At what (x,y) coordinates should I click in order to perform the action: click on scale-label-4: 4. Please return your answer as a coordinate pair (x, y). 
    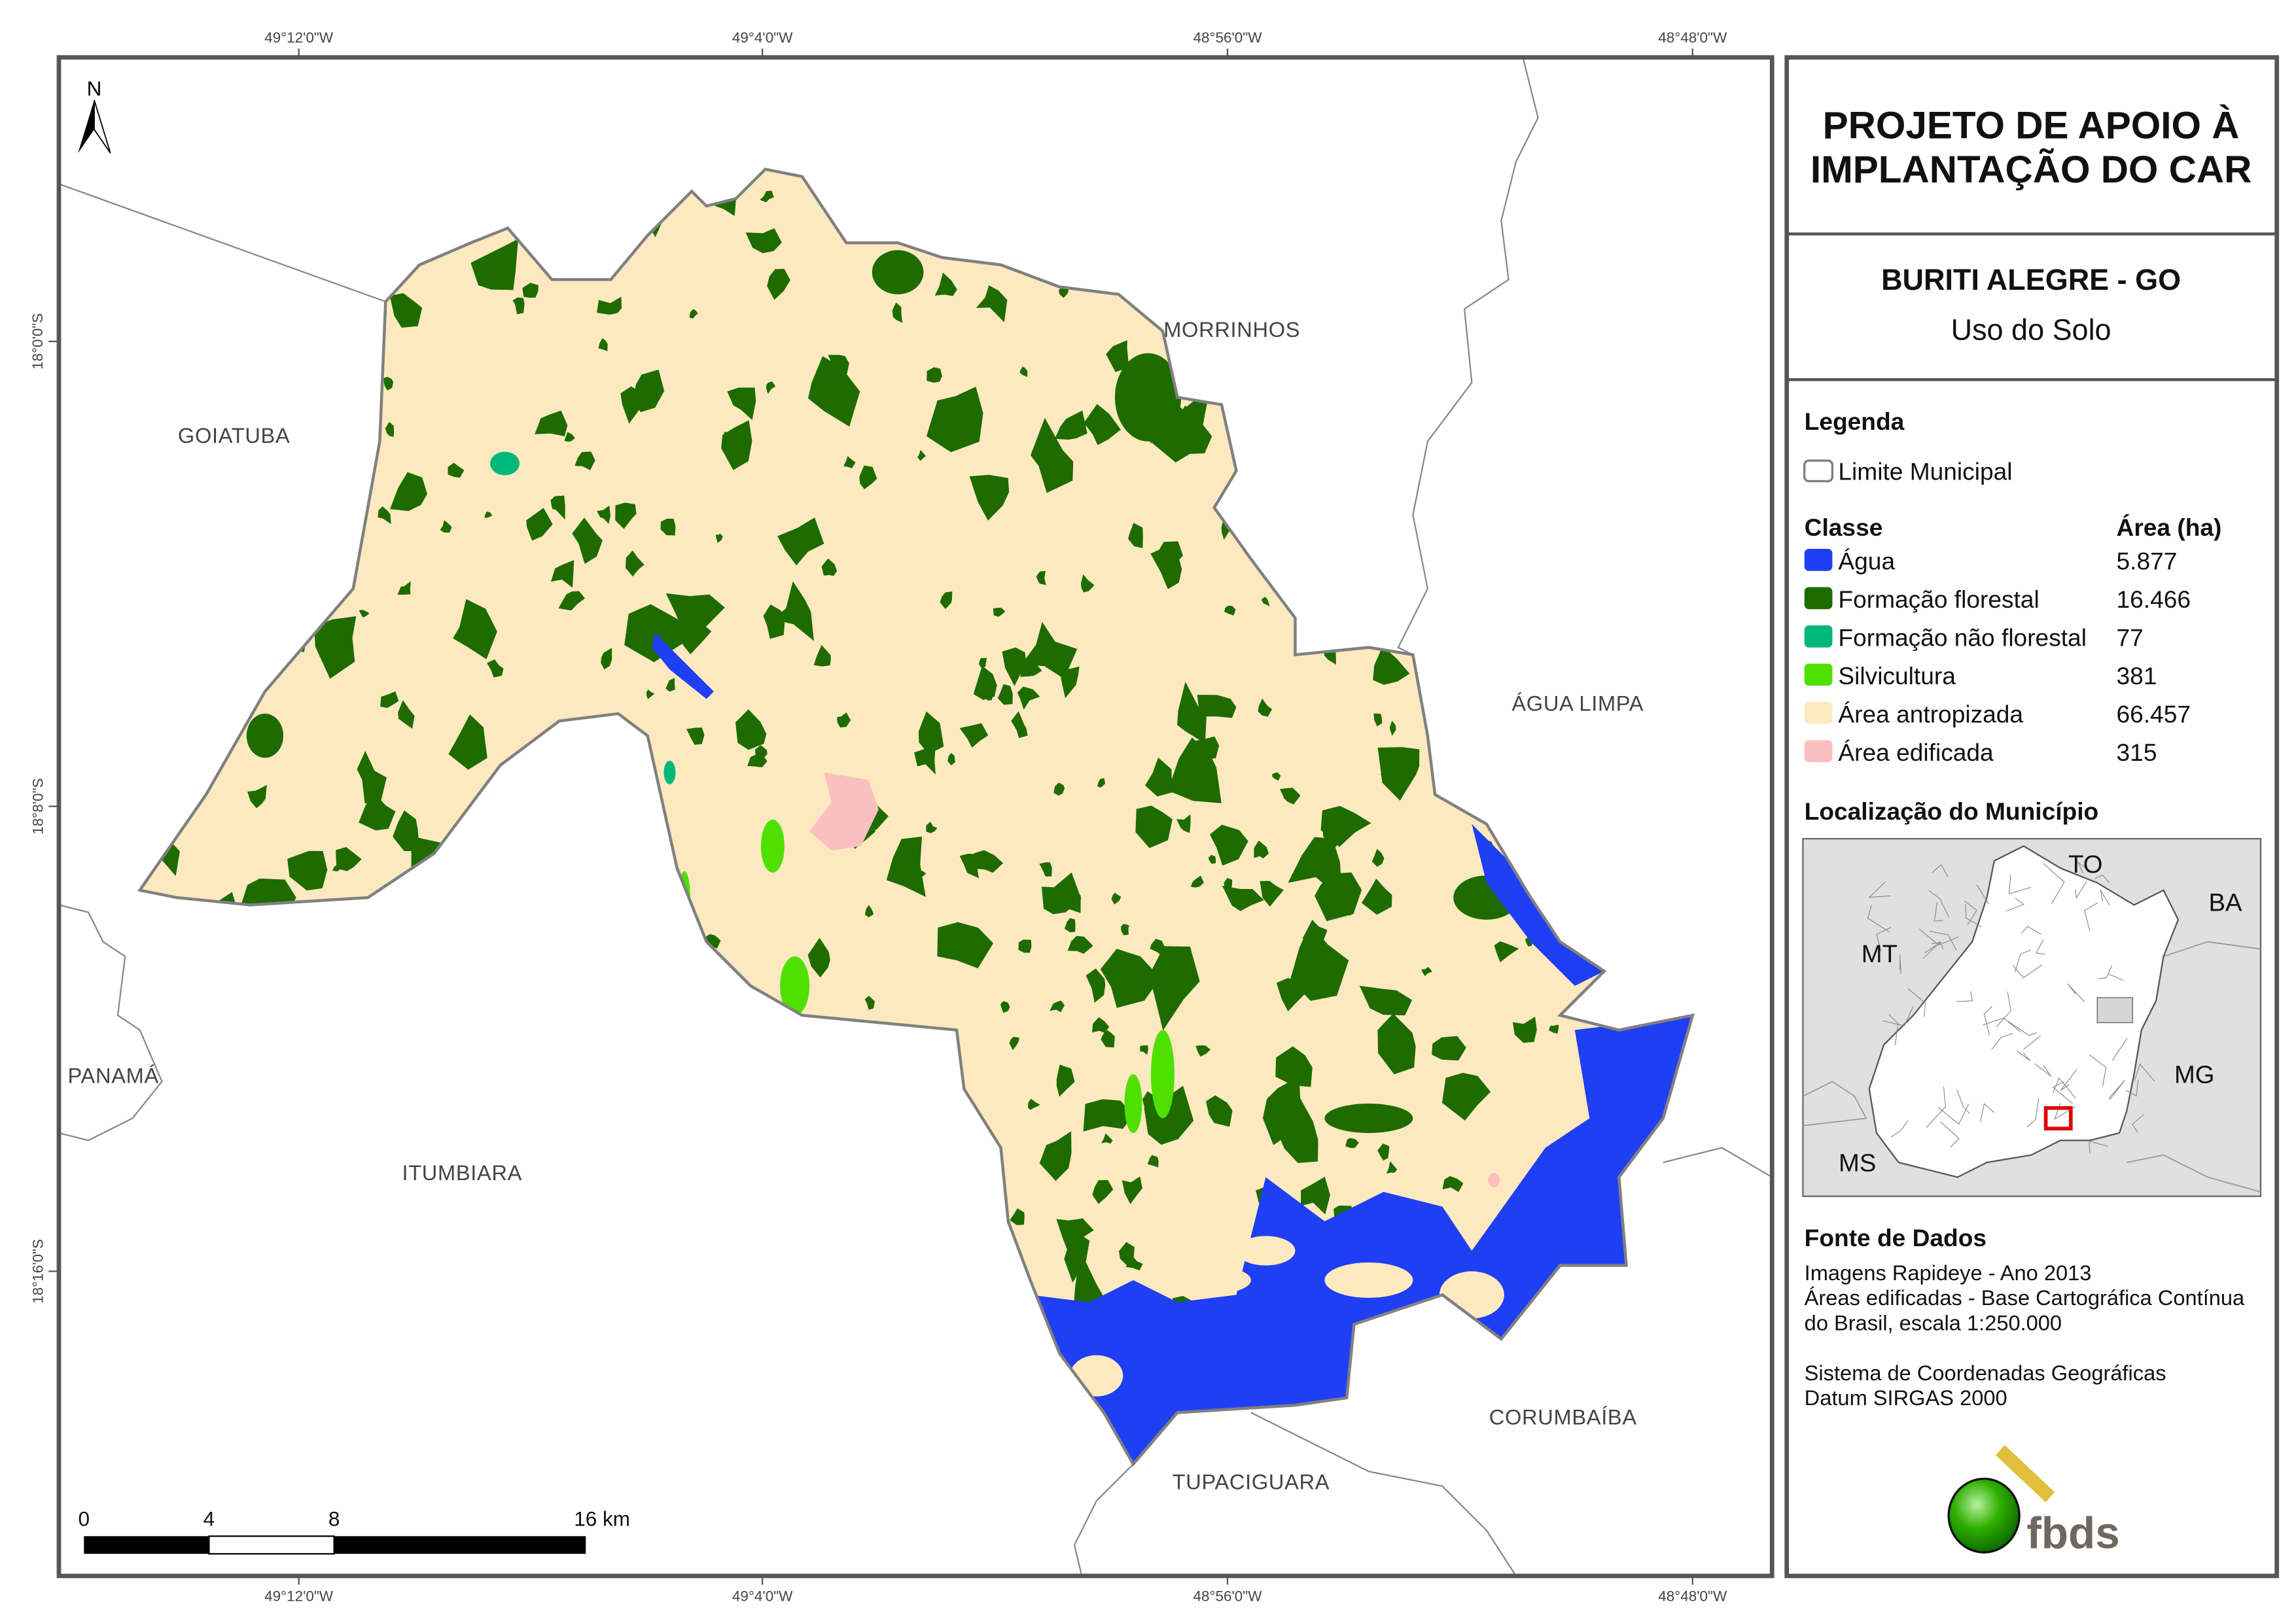
    Looking at the image, I should click on (209, 1519).